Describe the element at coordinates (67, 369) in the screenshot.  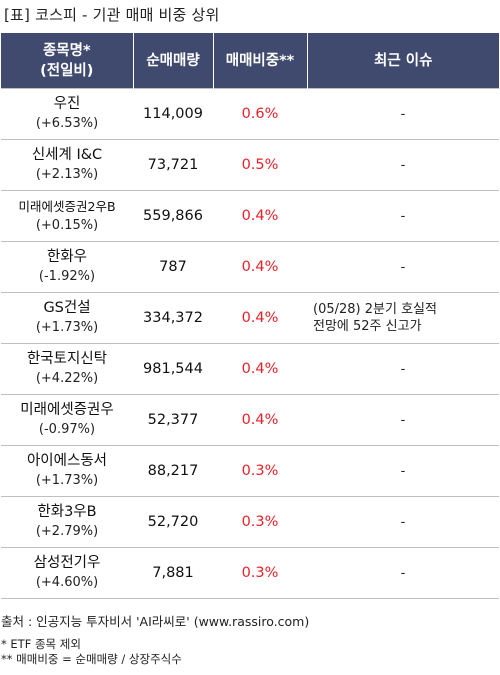
I see `stock-cell: 한국토지신탁 (+4.22%)` at that location.